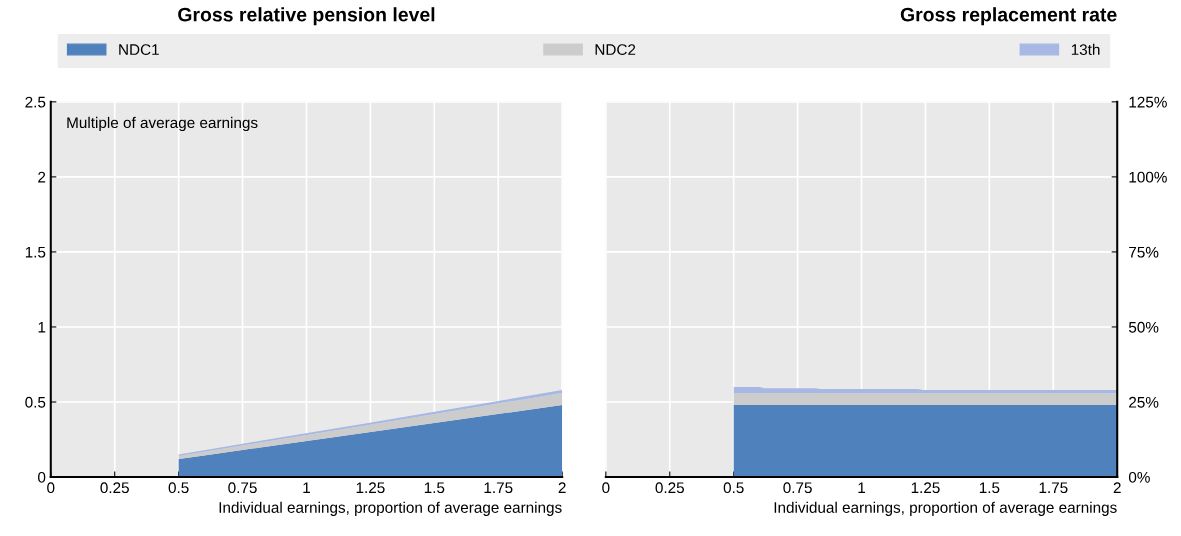  I want to click on legend-label: 13th, so click(1085, 49).